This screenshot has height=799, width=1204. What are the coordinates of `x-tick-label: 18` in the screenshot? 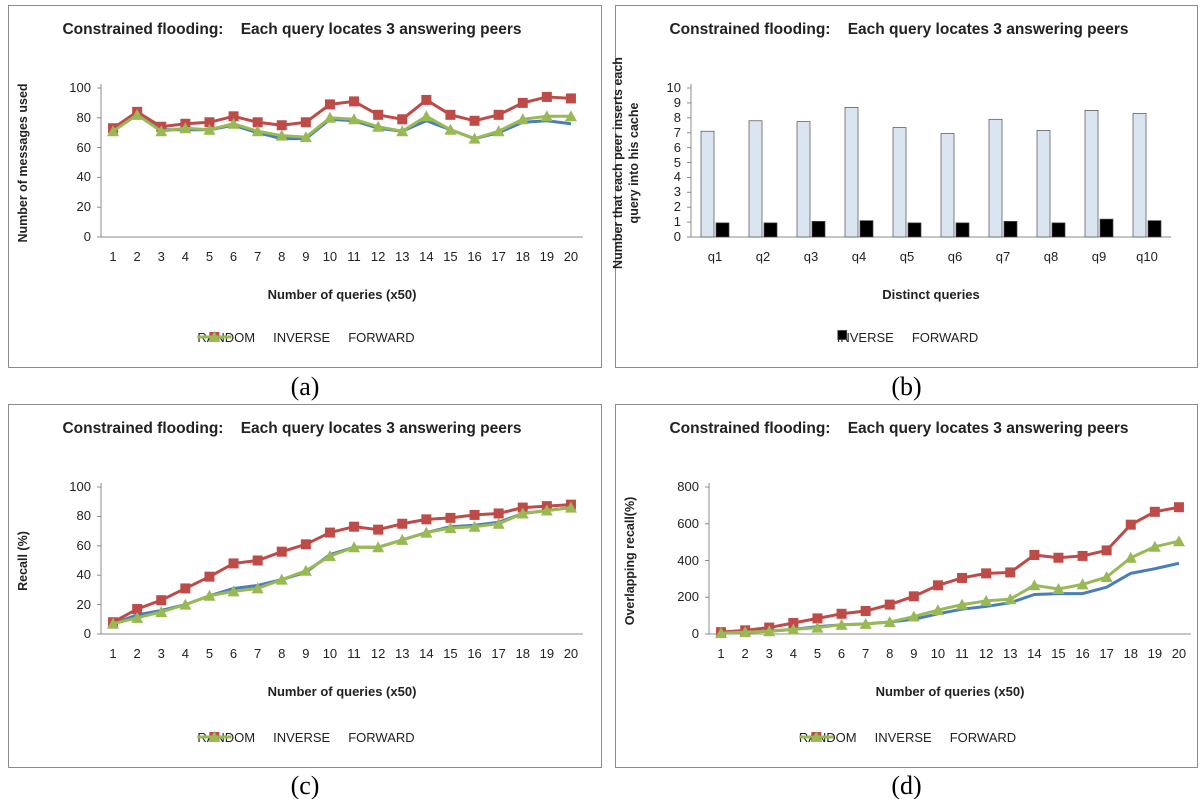 It's located at (522, 653).